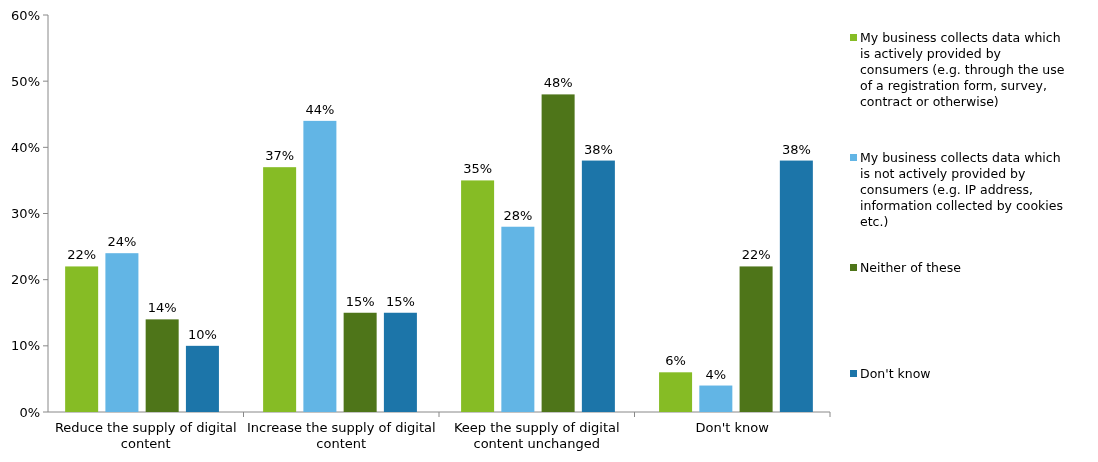  What do you see at coordinates (962, 189) in the screenshot?
I see `legend-label: My business collects data which is not actively provided by consumers (e.g. IP address, information collected by cookies etc.)` at bounding box center [962, 189].